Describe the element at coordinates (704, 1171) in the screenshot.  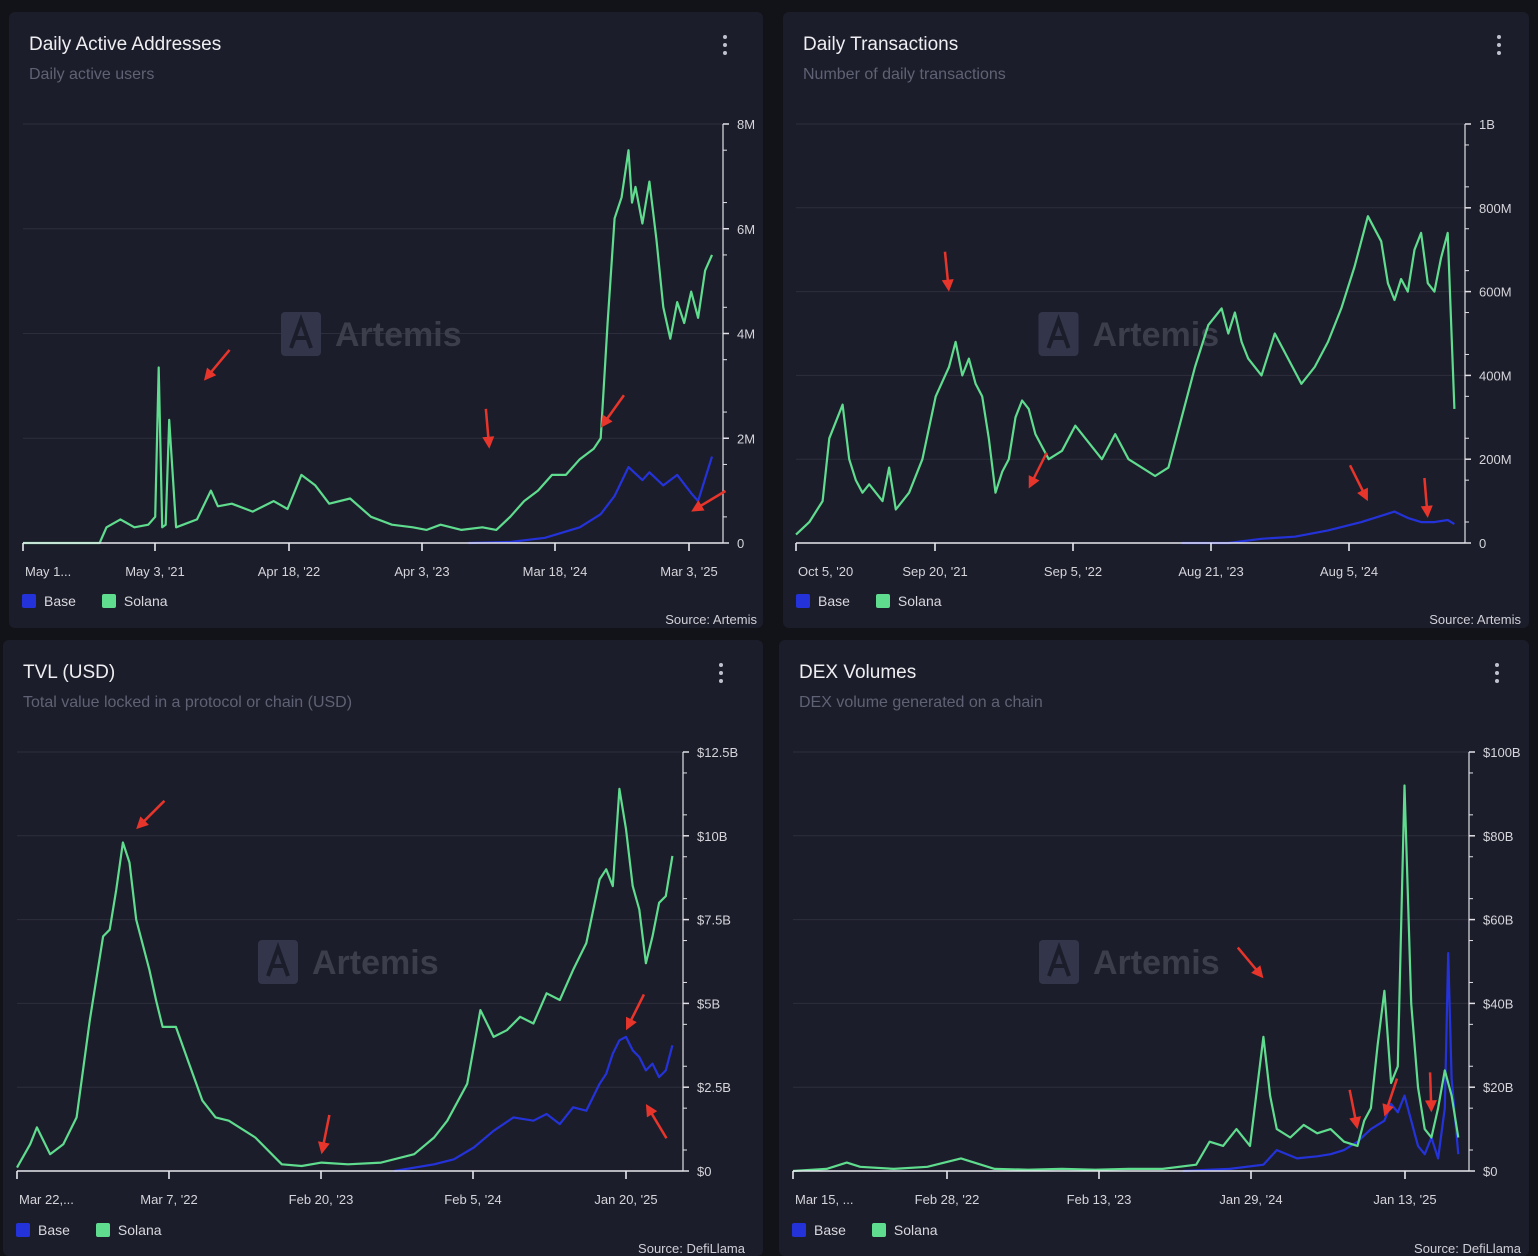
I see `y-tick-label: $0` at that location.